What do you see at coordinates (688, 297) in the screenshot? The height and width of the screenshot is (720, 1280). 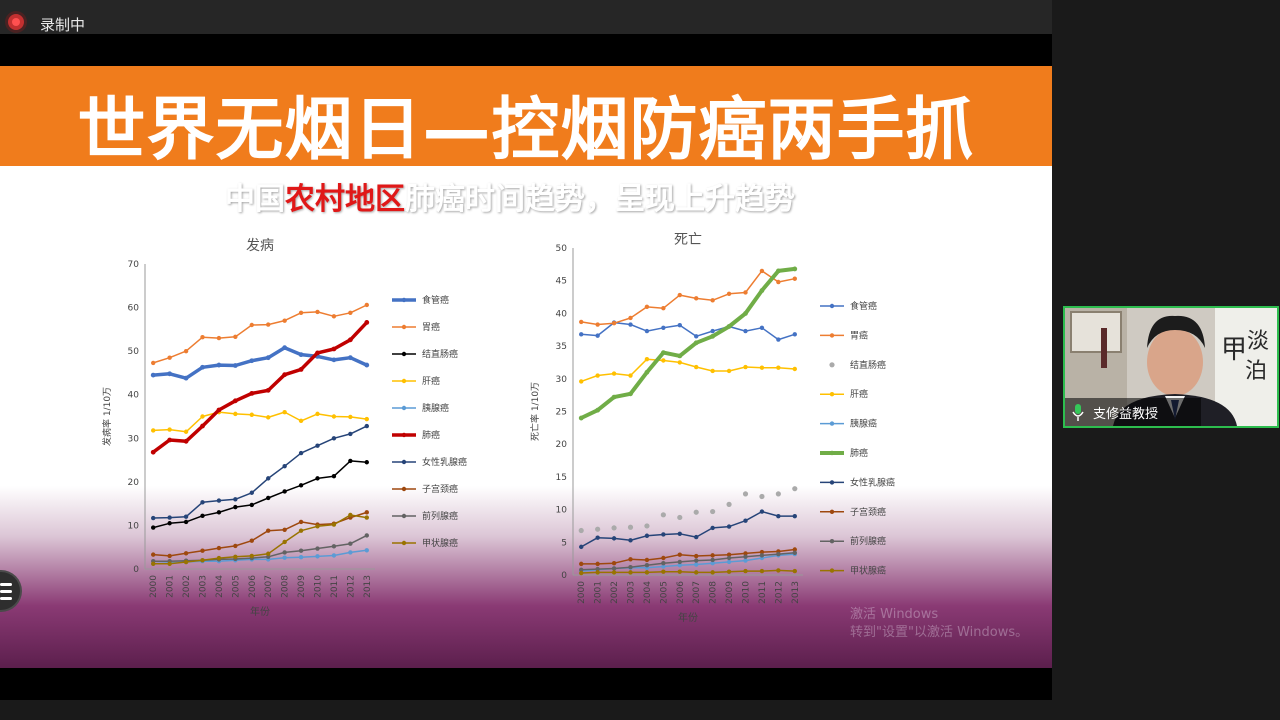 I see `series-stomach` at bounding box center [688, 297].